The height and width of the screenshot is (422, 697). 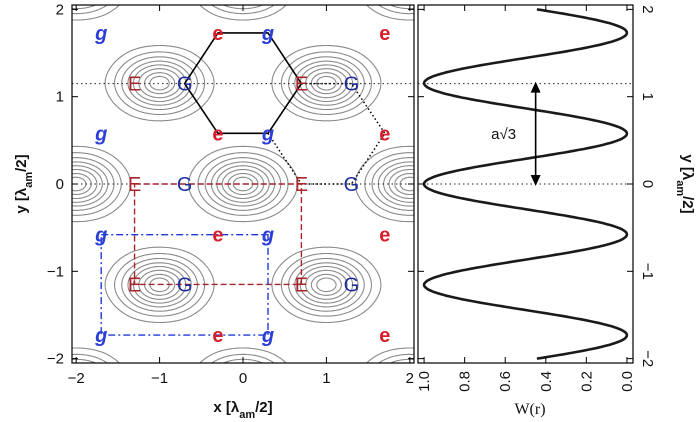 What do you see at coordinates (647, 97) in the screenshot?
I see `profile-y-tick-label: 1` at bounding box center [647, 97].